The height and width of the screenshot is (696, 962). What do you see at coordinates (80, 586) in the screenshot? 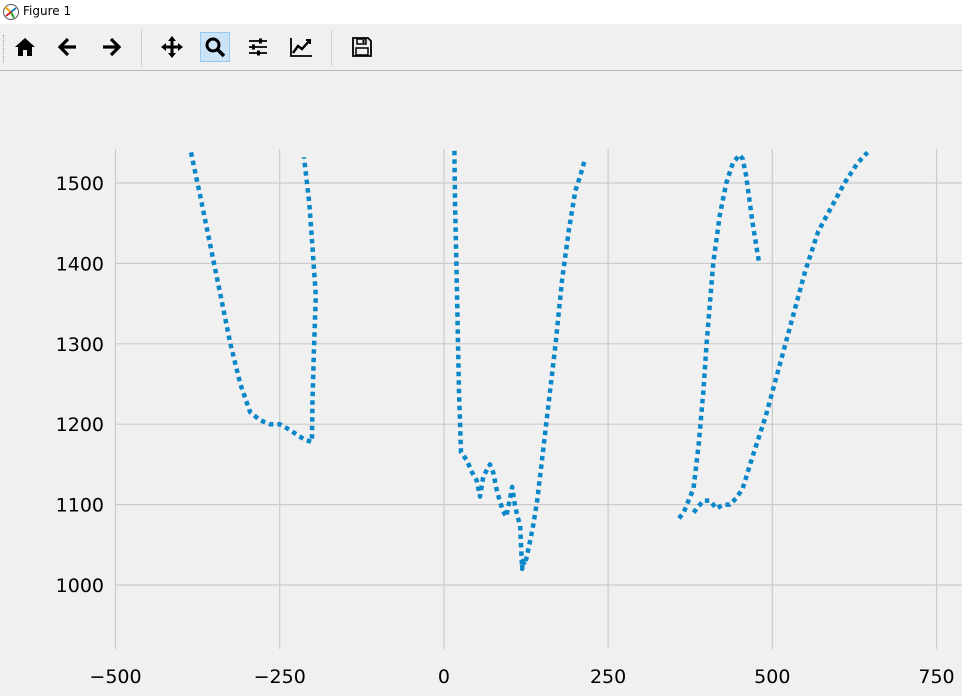
I see `y-tick-label: 1000` at bounding box center [80, 586].